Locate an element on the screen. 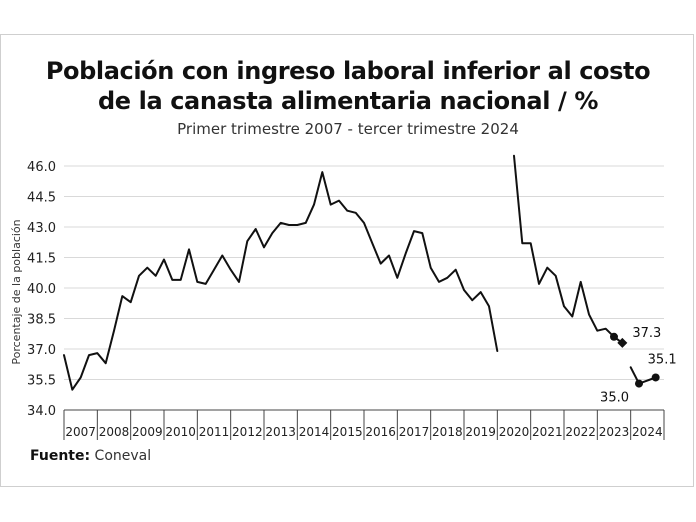 The image size is (696, 522). data-marker-diamond is located at coordinates (622, 342).